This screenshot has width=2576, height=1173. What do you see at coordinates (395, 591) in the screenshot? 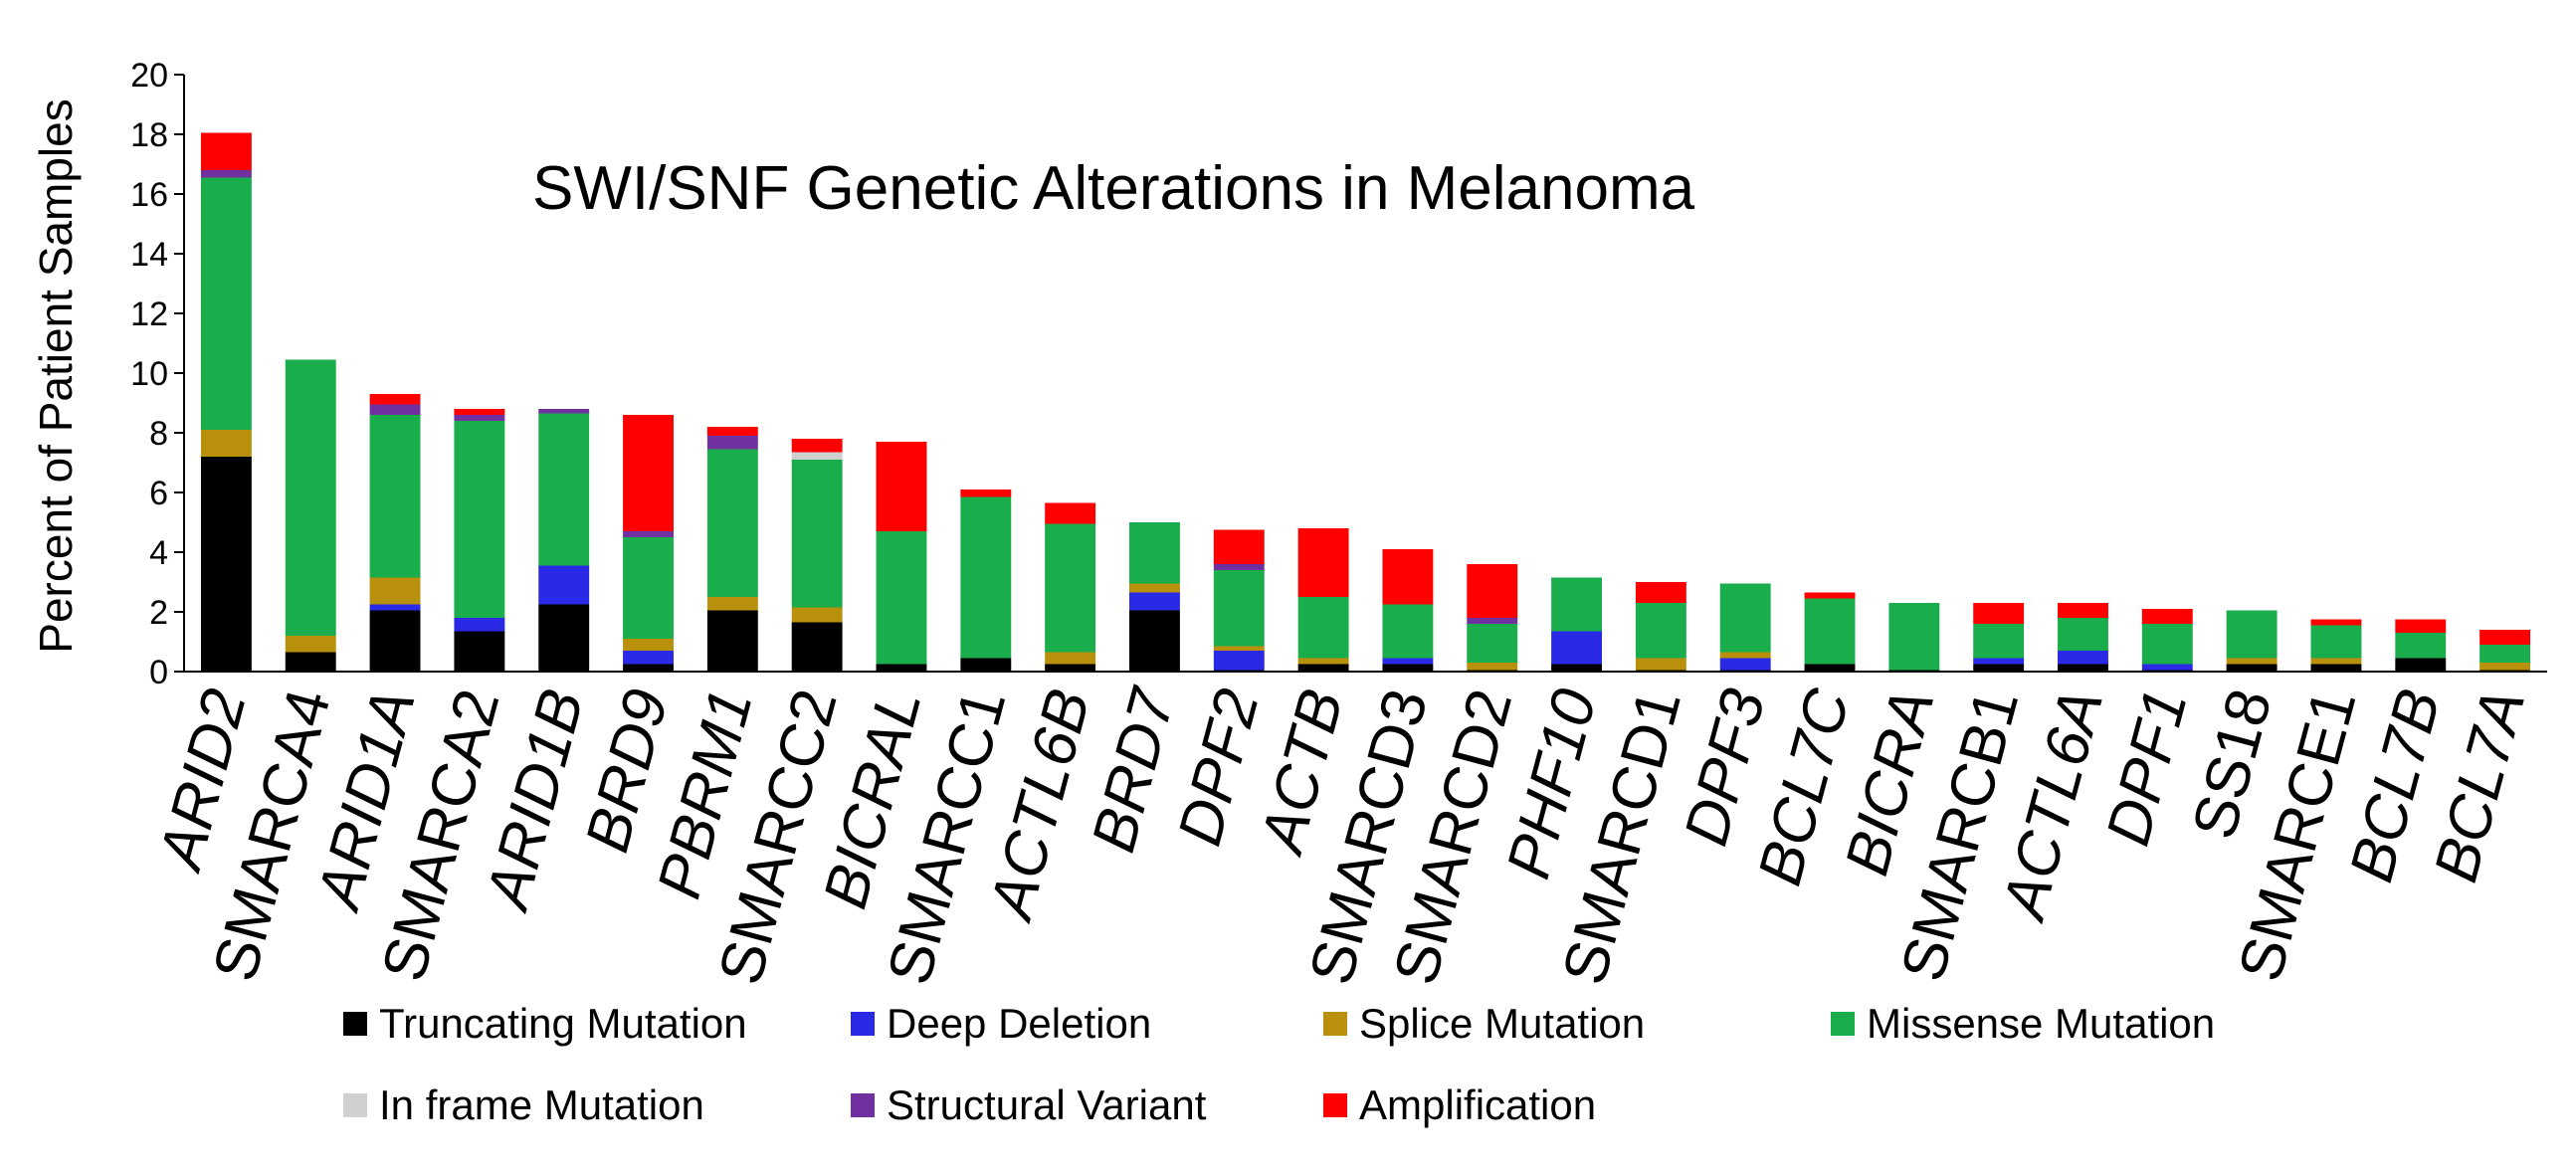
I see `bar-segment-ARID1A-splice-mutation` at bounding box center [395, 591].